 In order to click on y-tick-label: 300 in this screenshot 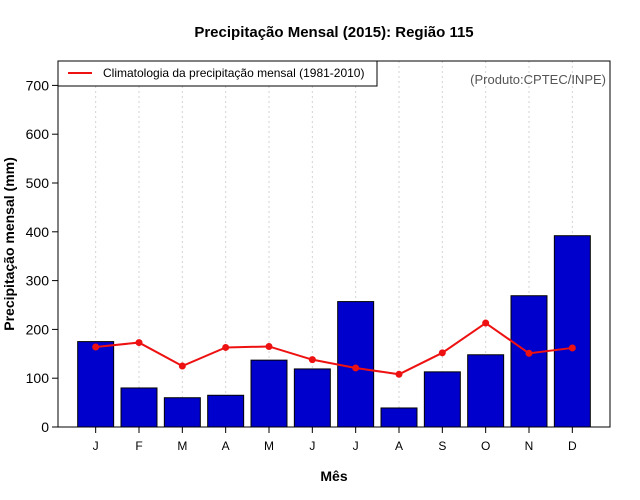, I will do `click(38, 281)`.